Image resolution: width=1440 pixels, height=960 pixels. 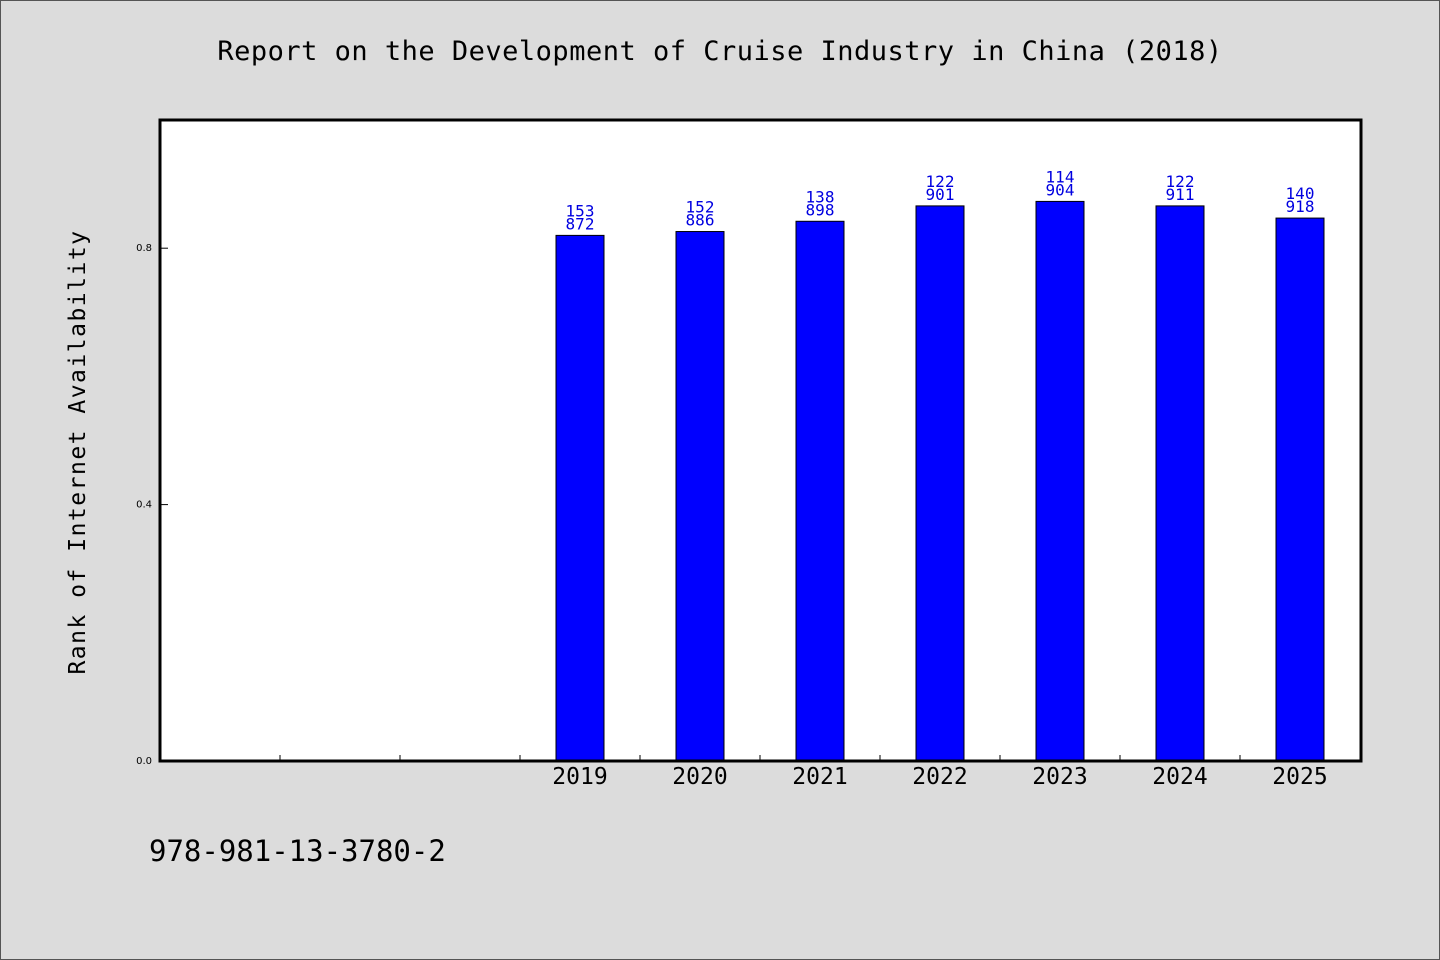 I want to click on data-label-top-2020: 152, so click(x=700, y=207).